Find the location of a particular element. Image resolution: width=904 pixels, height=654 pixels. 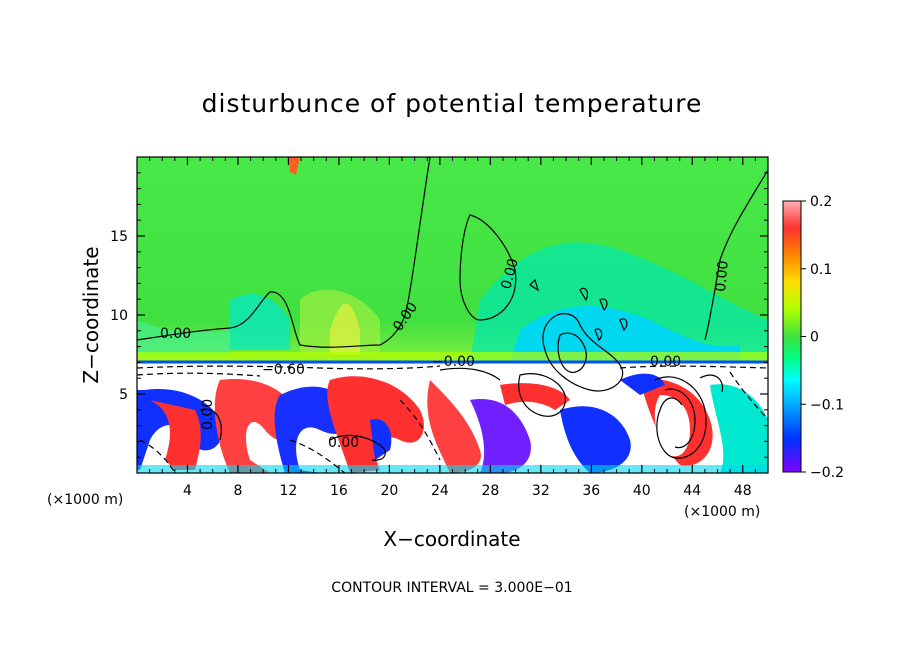

x-tick-label: 8 is located at coordinates (237, 491).